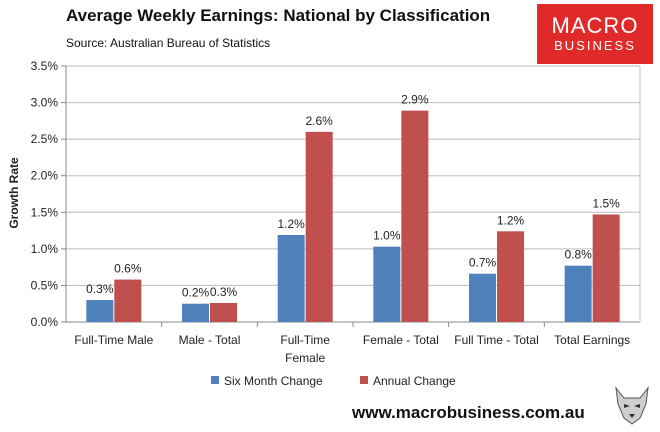 This screenshot has height=432, width=660. What do you see at coordinates (45, 285) in the screenshot?
I see `y-tick-label: 0.5%` at bounding box center [45, 285].